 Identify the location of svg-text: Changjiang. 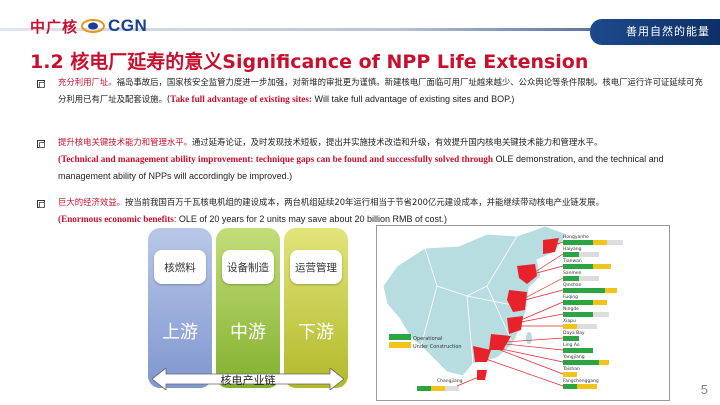
(450, 381).